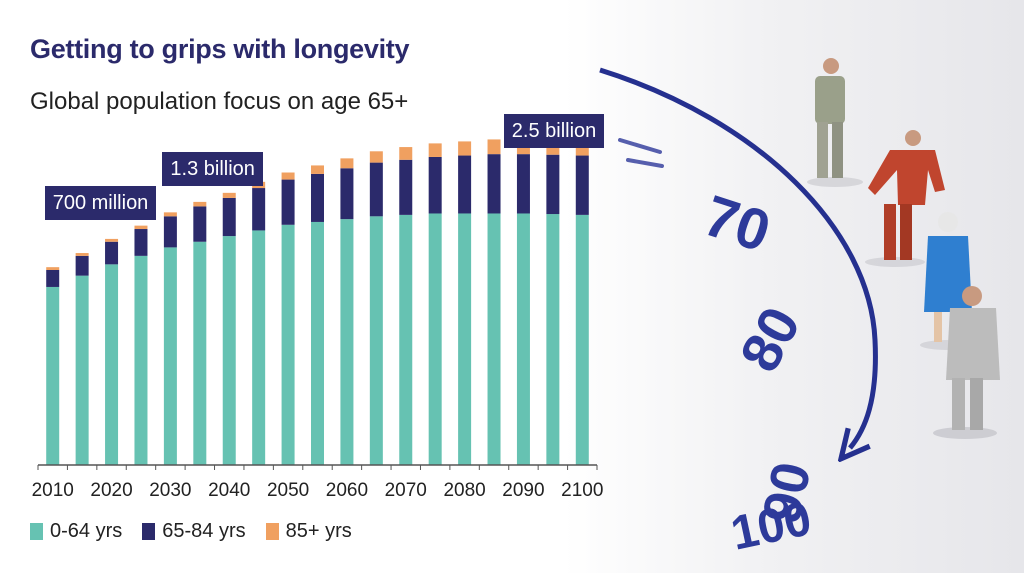 Image resolution: width=1024 pixels, height=573 pixels. I want to click on callout-label: 1.3 billion, so click(212, 169).